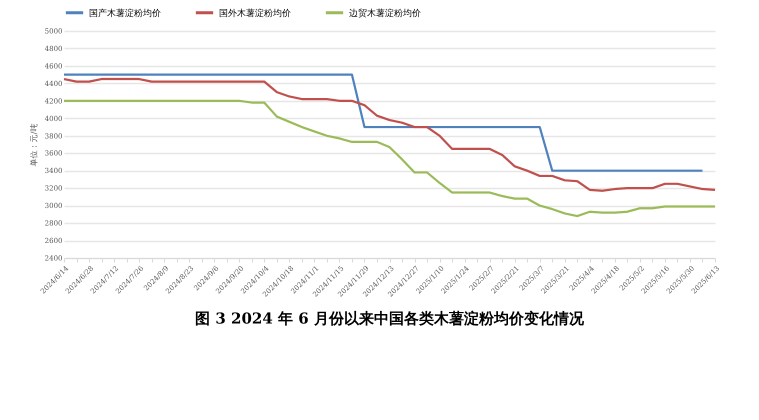 The width and height of the screenshot is (759, 420). I want to click on text: 图 3 2024 年 6 月份以来中国各类木薯淀粉均价变化情况, so click(390, 318).